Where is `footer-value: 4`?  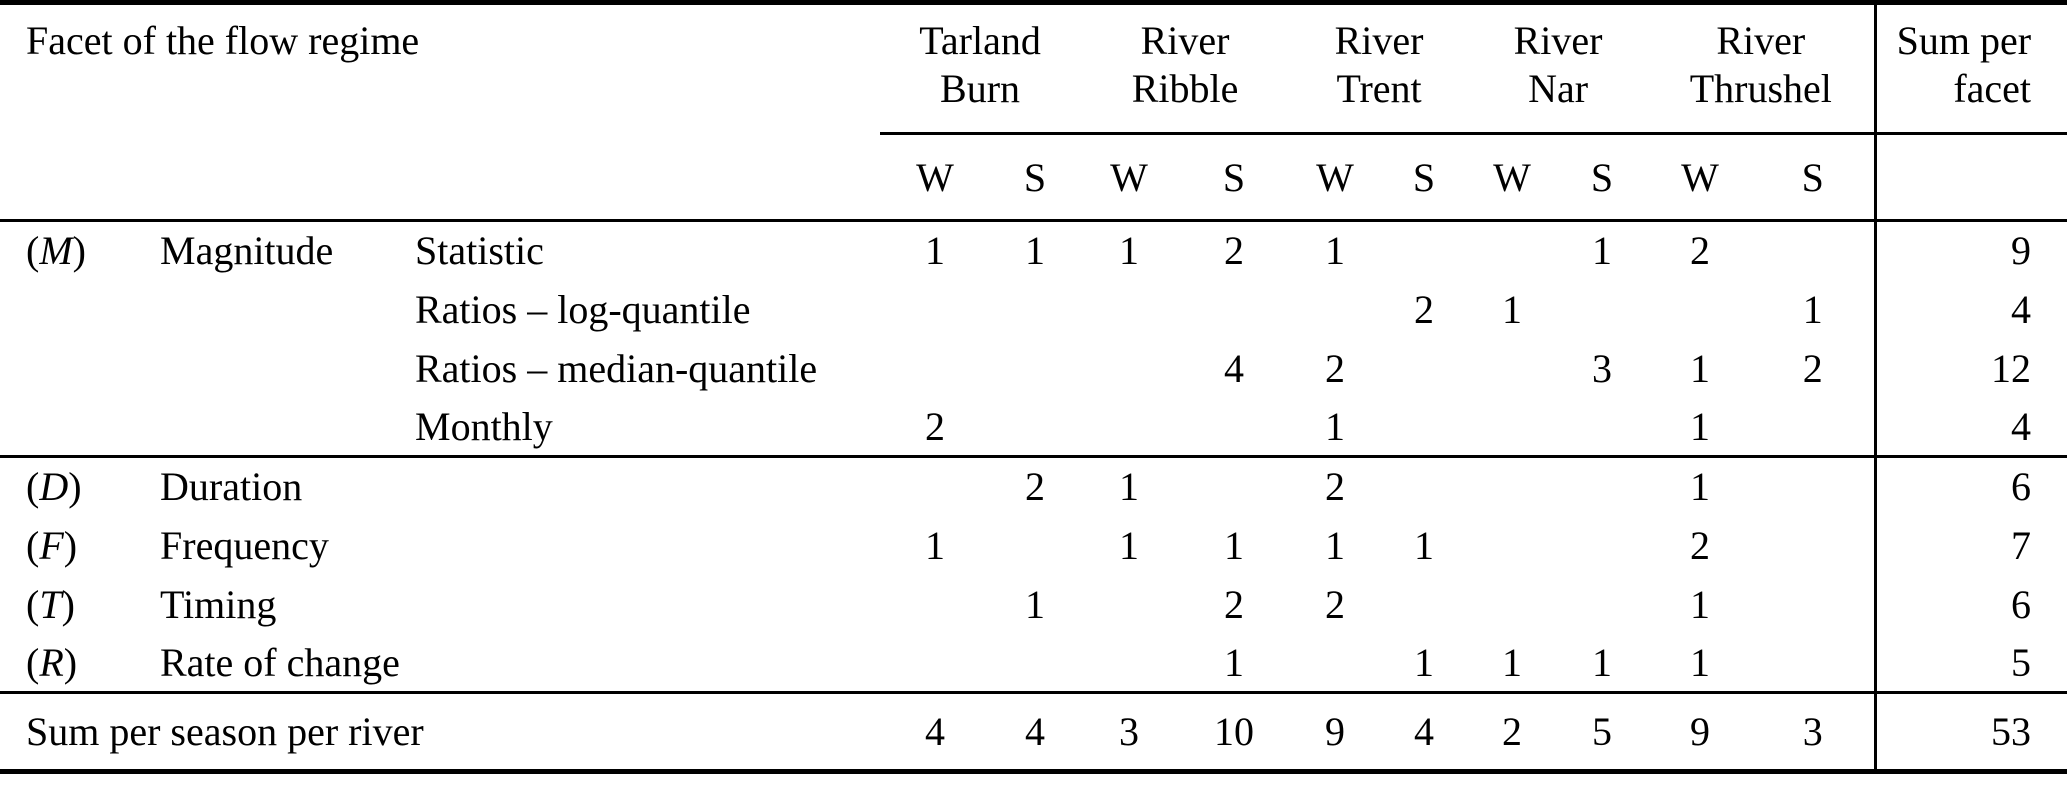
footer-value: 4 is located at coordinates (1424, 731).